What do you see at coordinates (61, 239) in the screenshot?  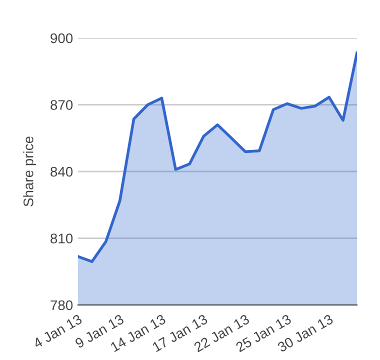 I see `y-tick-label: 810` at bounding box center [61, 239].